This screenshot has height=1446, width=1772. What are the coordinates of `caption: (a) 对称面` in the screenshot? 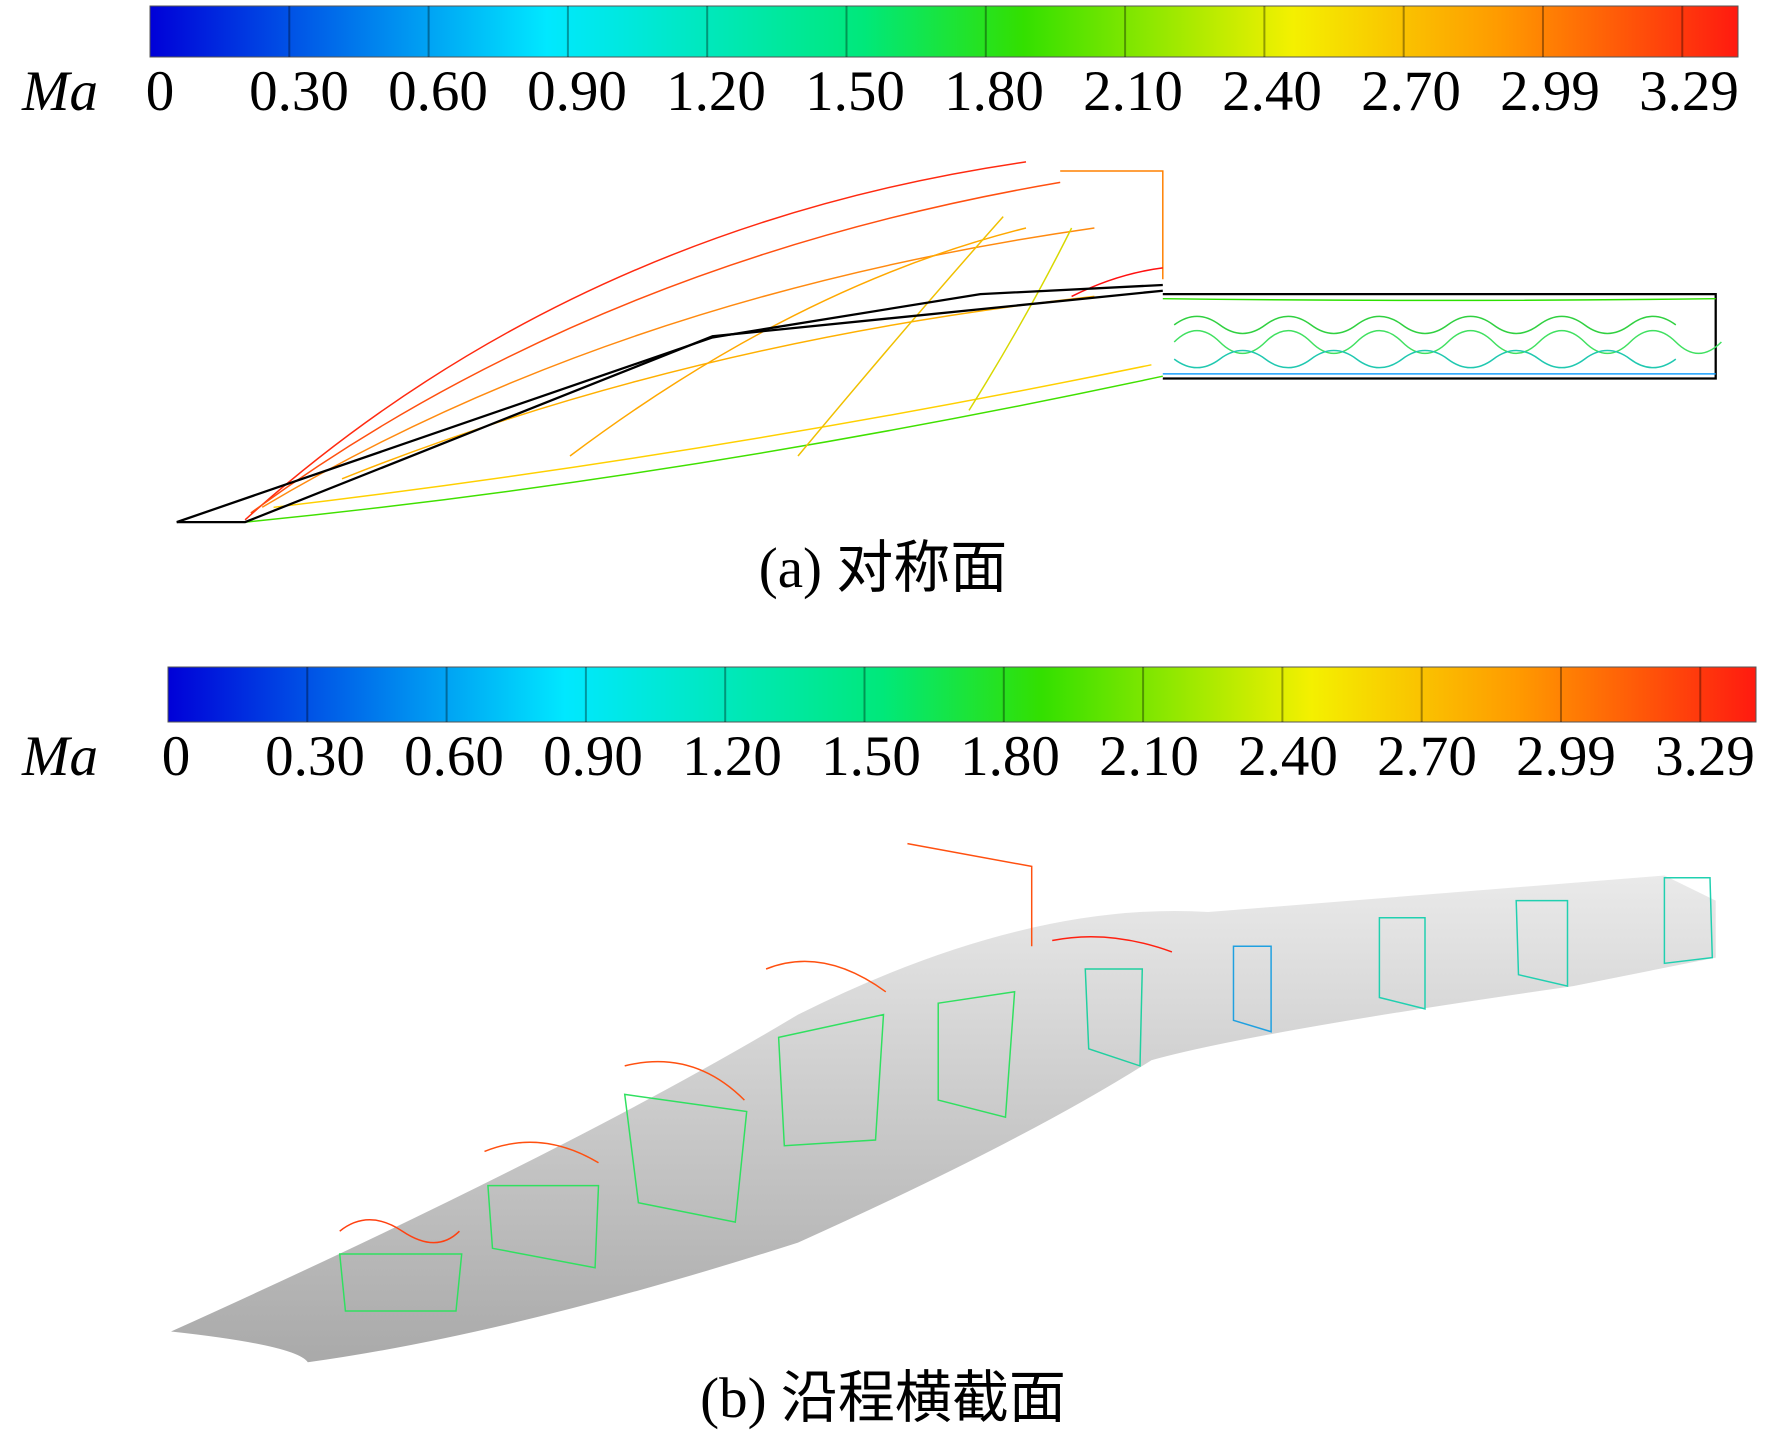 It's located at (883, 568).